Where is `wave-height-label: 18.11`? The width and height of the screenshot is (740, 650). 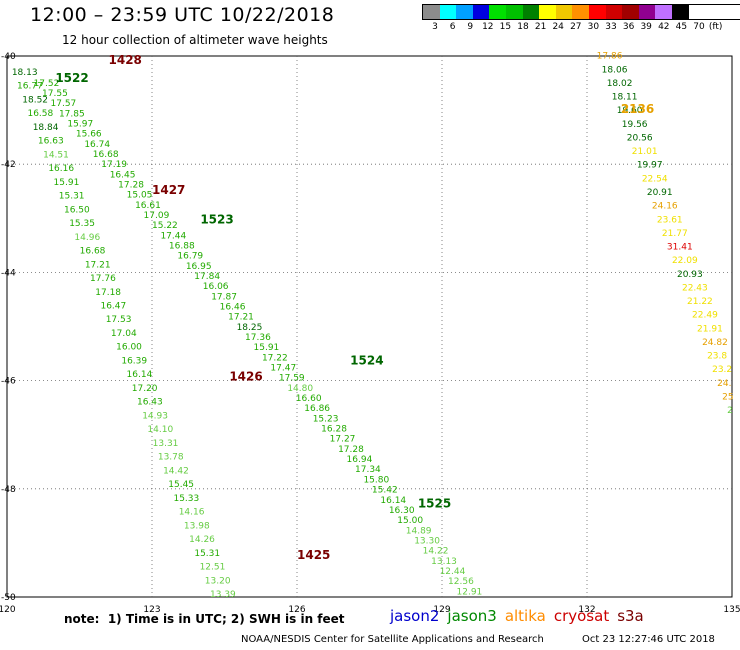 wave-height-label: 18.11 is located at coordinates (625, 98).